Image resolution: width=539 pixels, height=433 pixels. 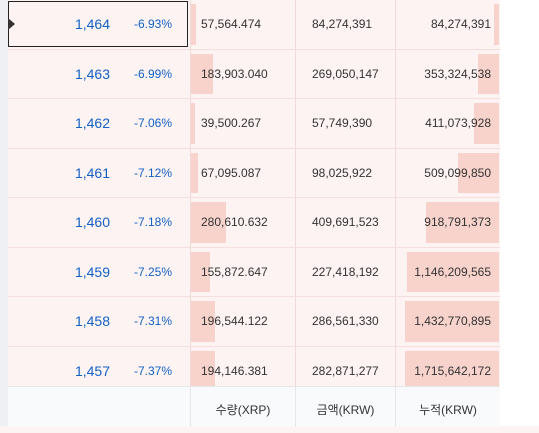 I want to click on price-cell: 1,464 -6.93%, so click(x=99, y=24).